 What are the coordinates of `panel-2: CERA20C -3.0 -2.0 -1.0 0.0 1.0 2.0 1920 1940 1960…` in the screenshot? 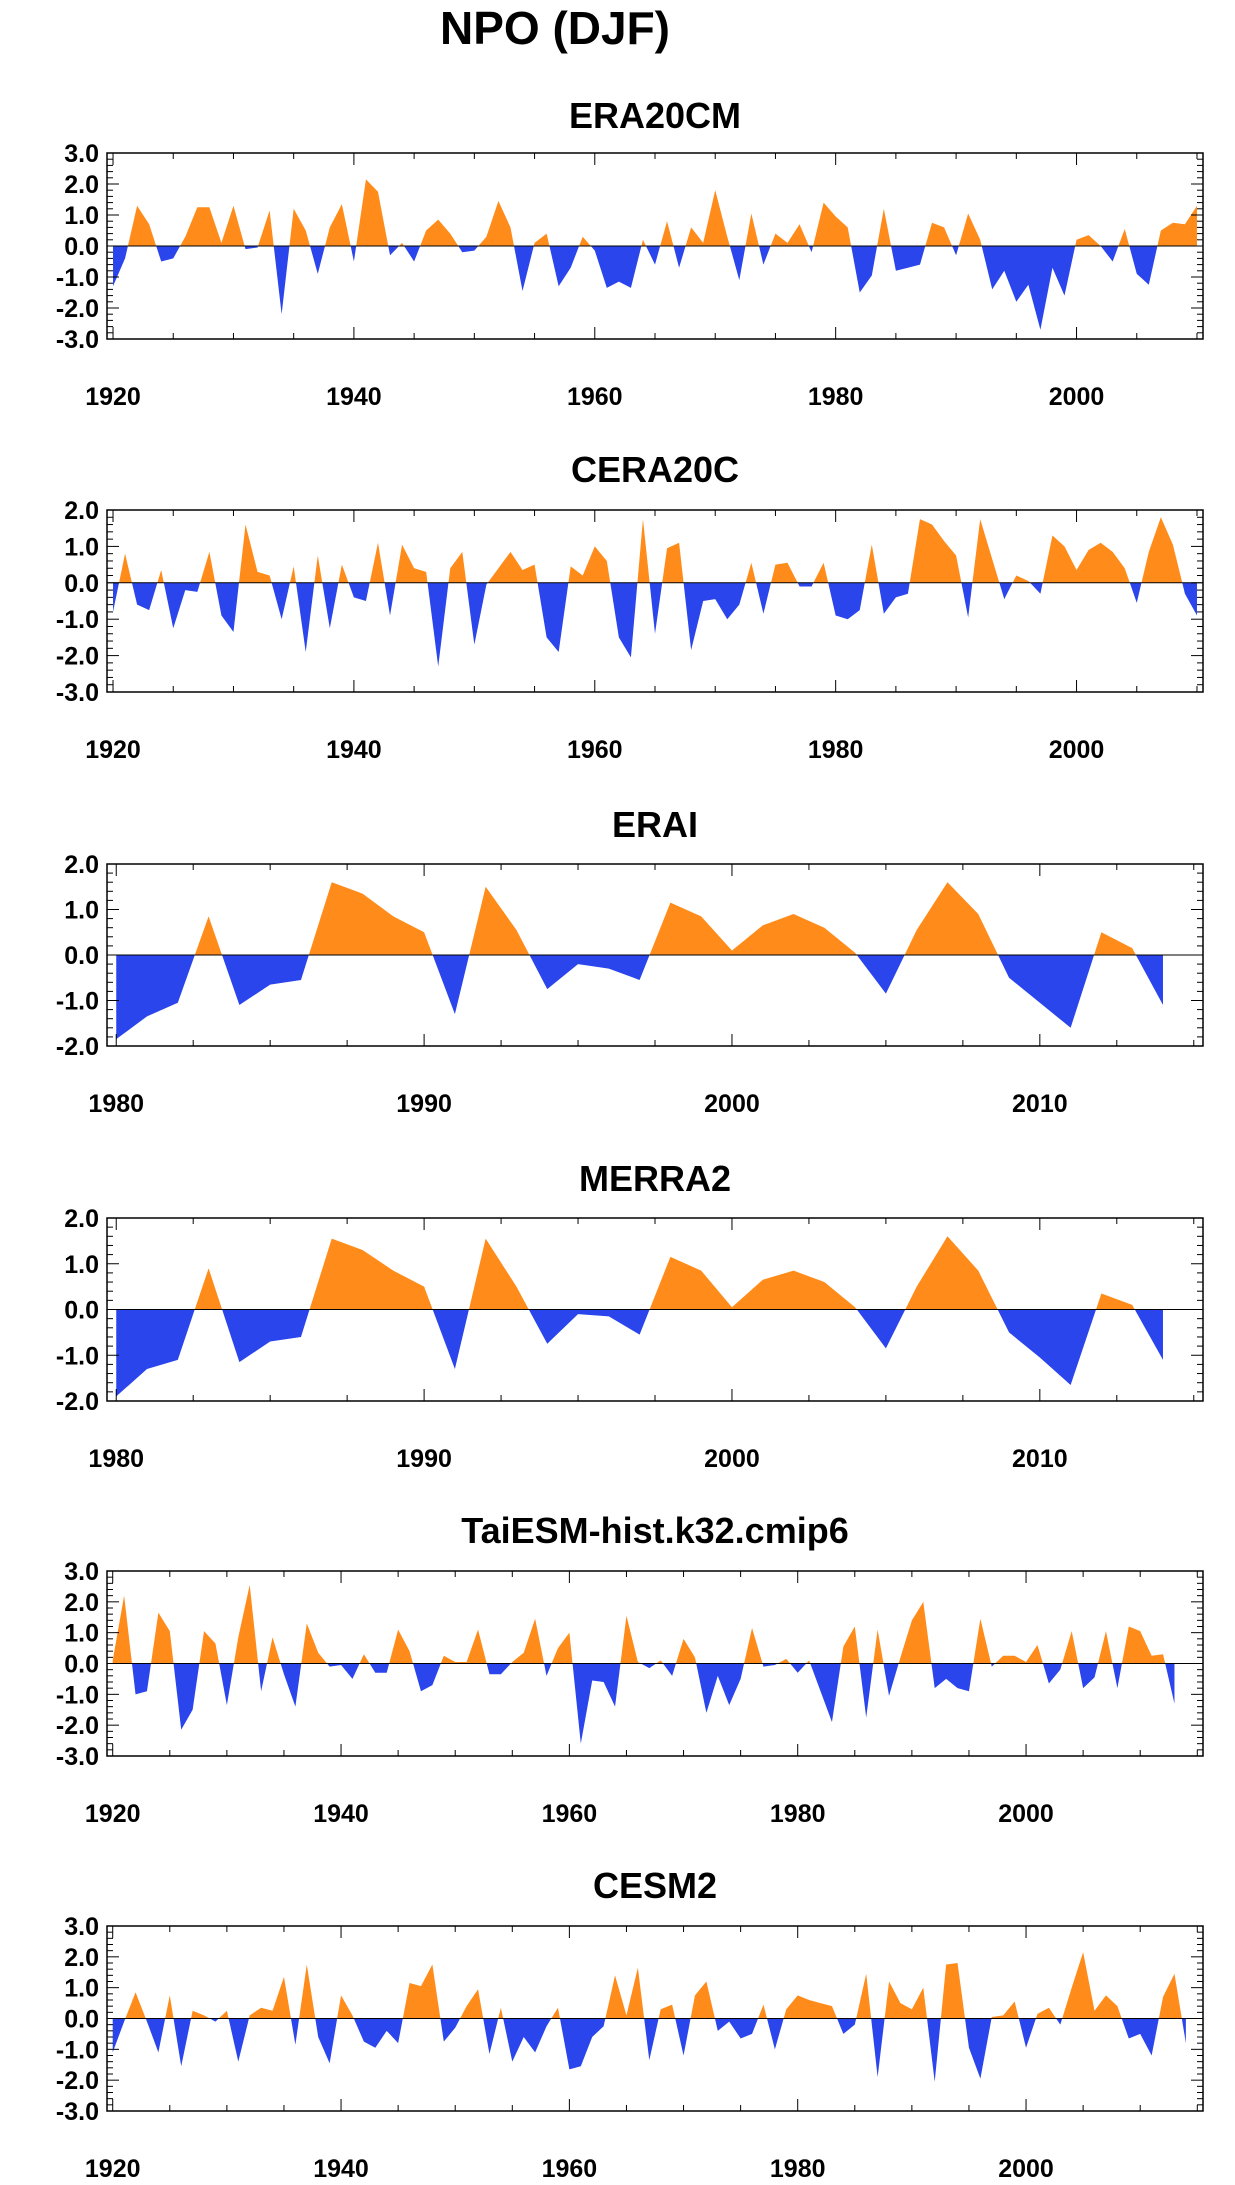 It's located at (630, 606).